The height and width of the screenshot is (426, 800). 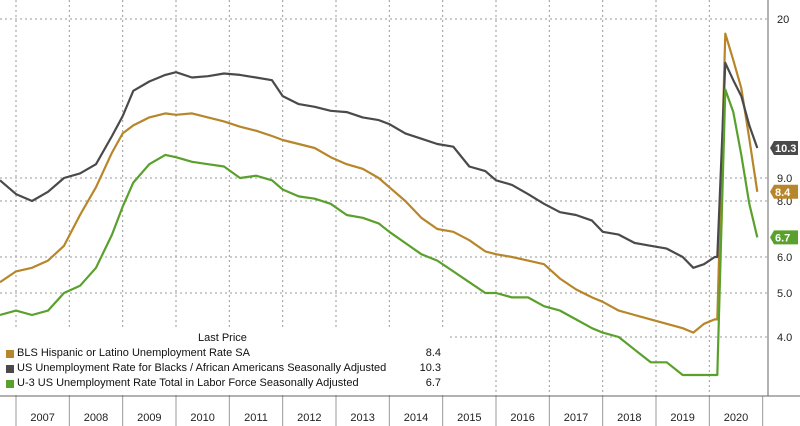 I want to click on last-value-badge-black: 10.3, so click(x=784, y=148).